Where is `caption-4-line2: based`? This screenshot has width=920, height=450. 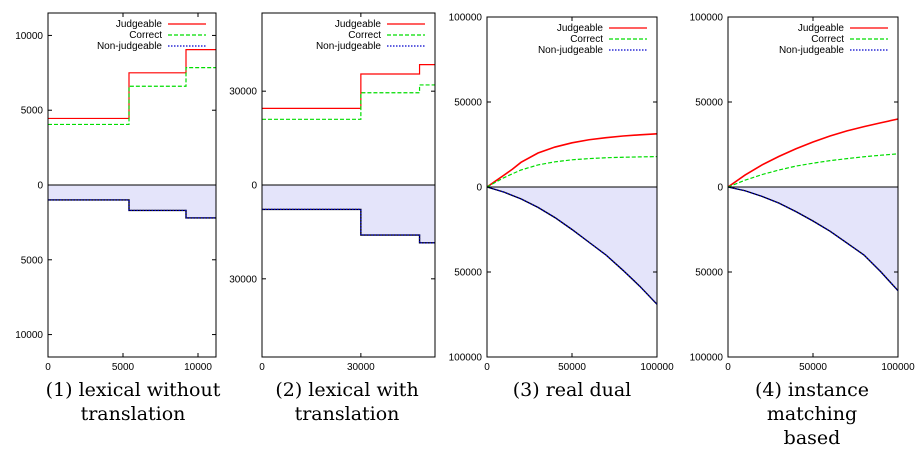
caption-4-line2: based is located at coordinates (812, 438).